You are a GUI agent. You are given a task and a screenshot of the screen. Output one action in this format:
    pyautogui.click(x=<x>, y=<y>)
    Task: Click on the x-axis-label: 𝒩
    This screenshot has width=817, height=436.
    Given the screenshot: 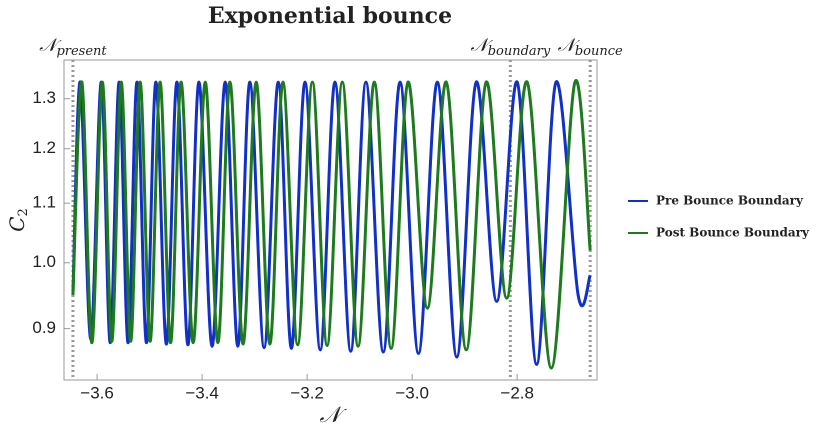 What is the action you would take?
    pyautogui.click(x=333, y=415)
    